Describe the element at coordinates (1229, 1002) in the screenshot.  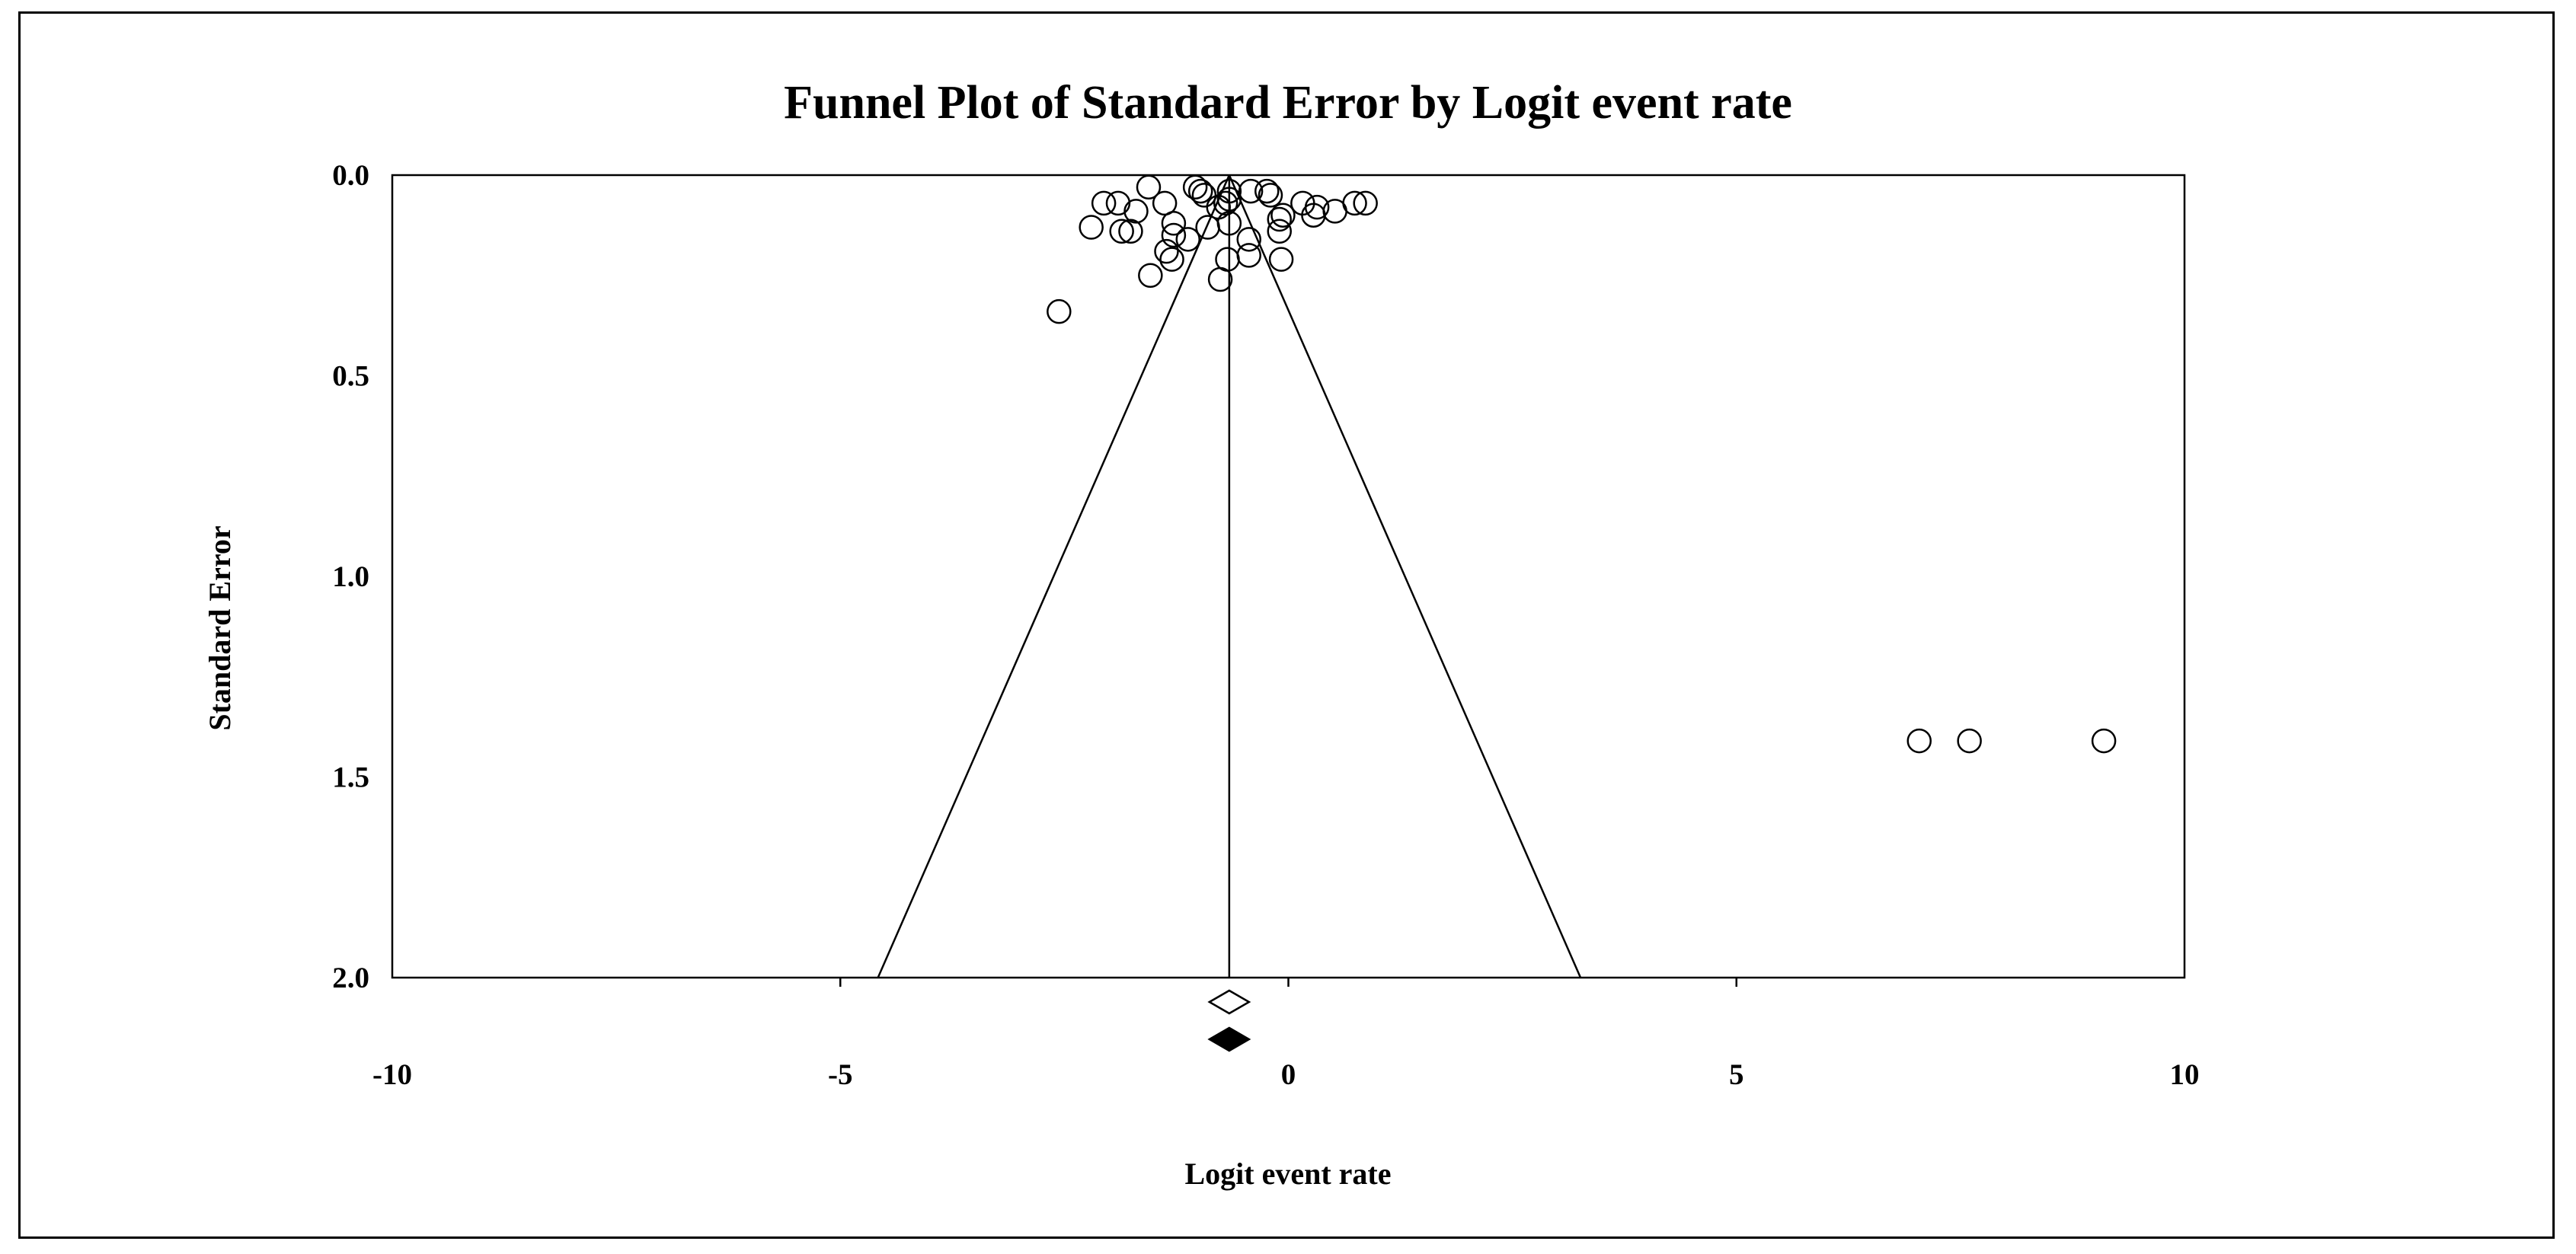
I see `summary-diamond-observed` at that location.